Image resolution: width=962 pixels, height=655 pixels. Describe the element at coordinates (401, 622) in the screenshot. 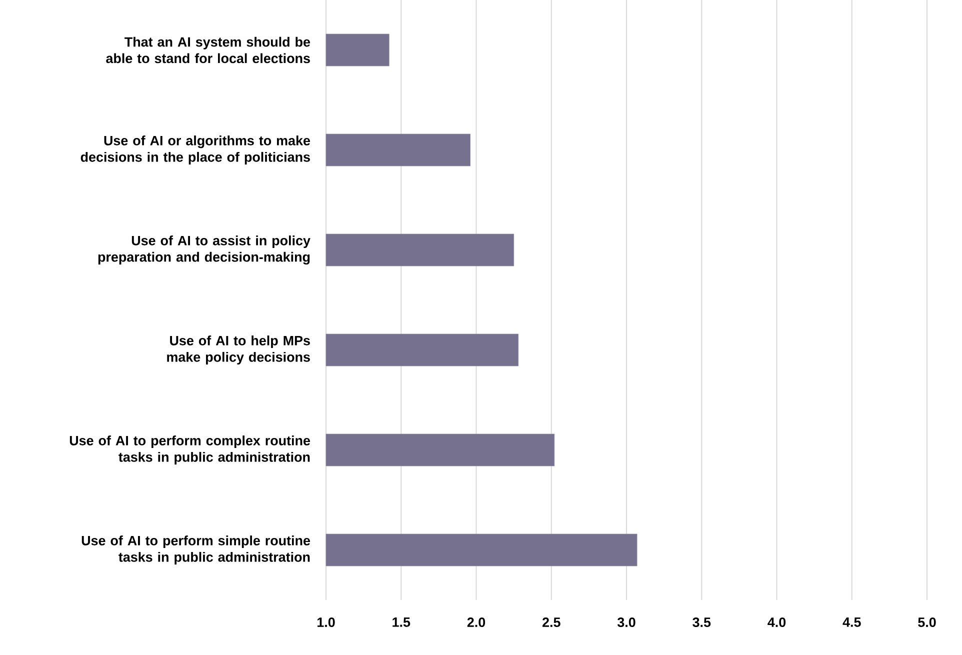

I see `x-tick-label: 1.5` at that location.